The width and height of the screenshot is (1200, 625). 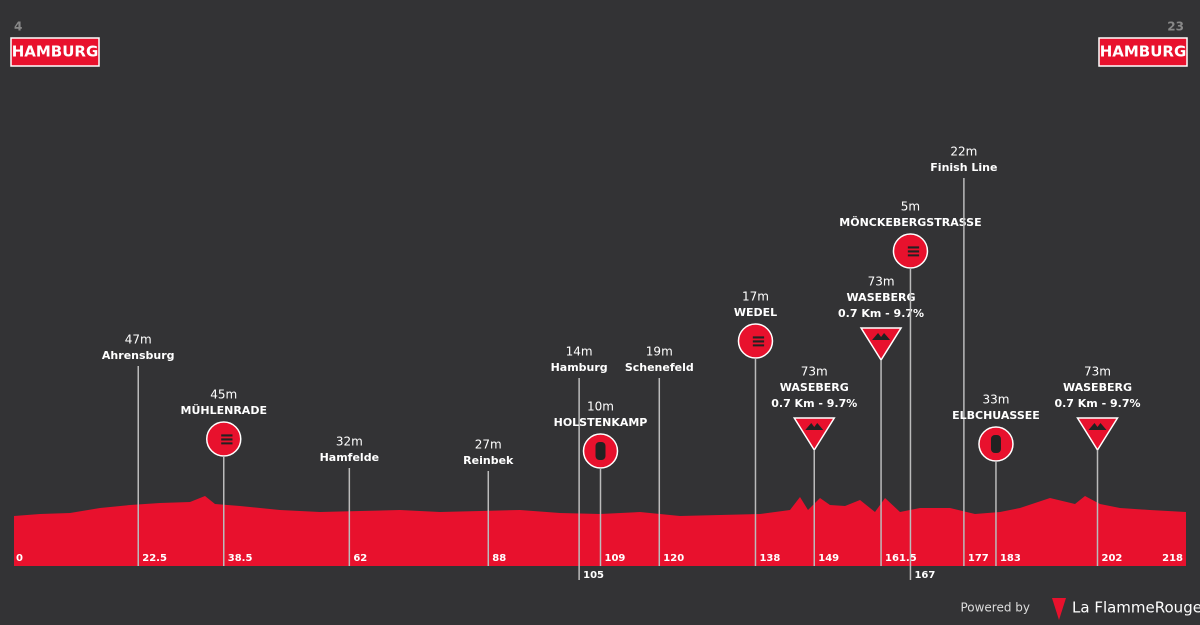 What do you see at coordinates (673, 558) in the screenshot?
I see `km-label: 120` at bounding box center [673, 558].